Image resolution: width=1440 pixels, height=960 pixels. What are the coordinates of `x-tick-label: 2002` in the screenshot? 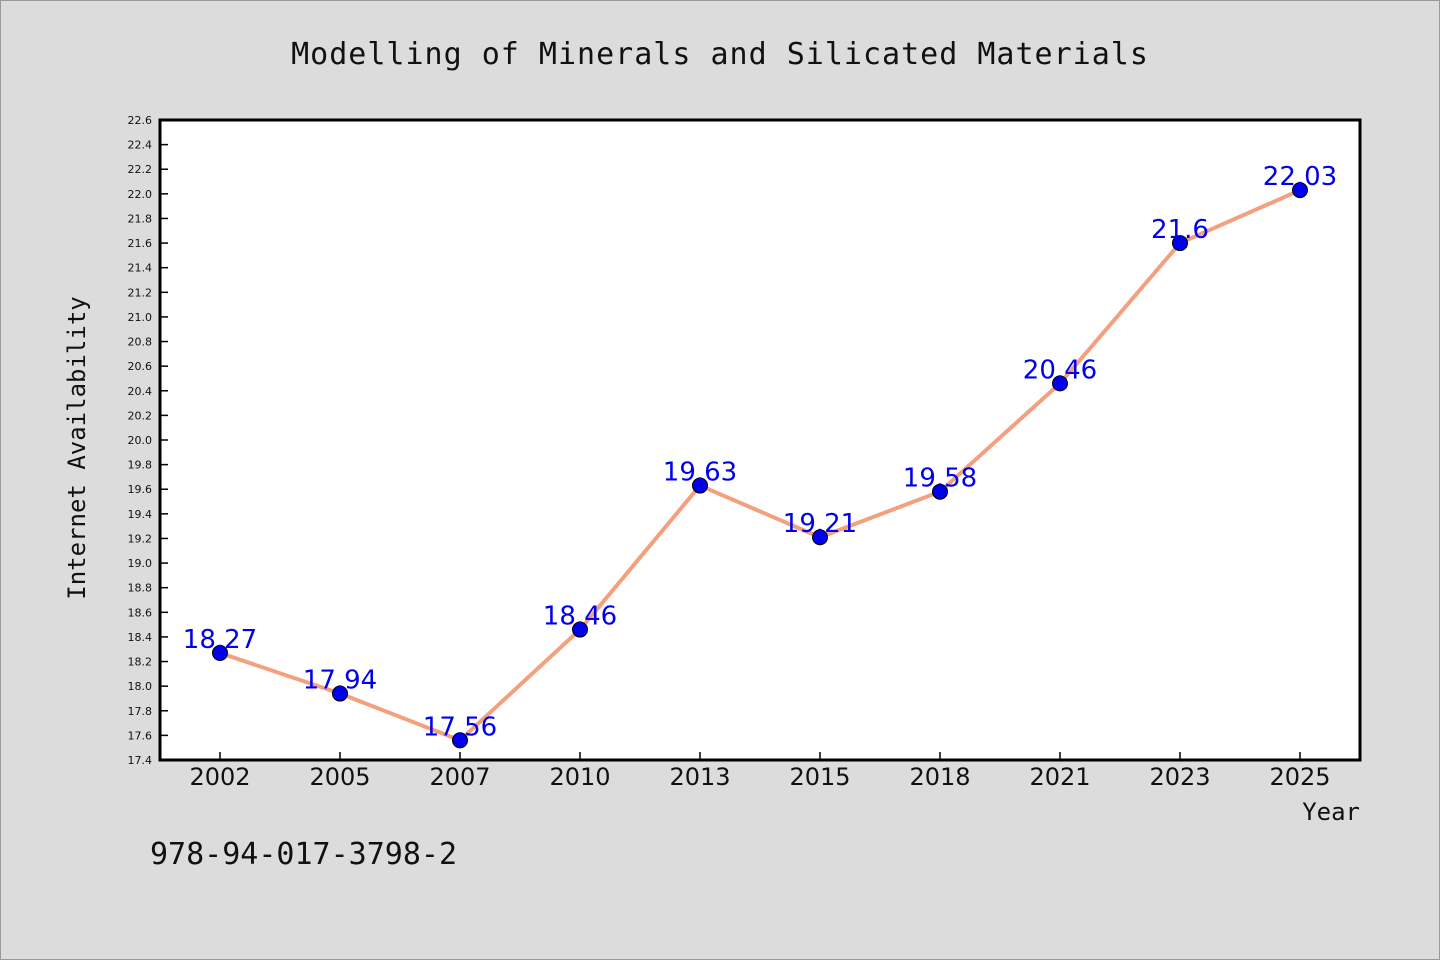 It's located at (219, 777).